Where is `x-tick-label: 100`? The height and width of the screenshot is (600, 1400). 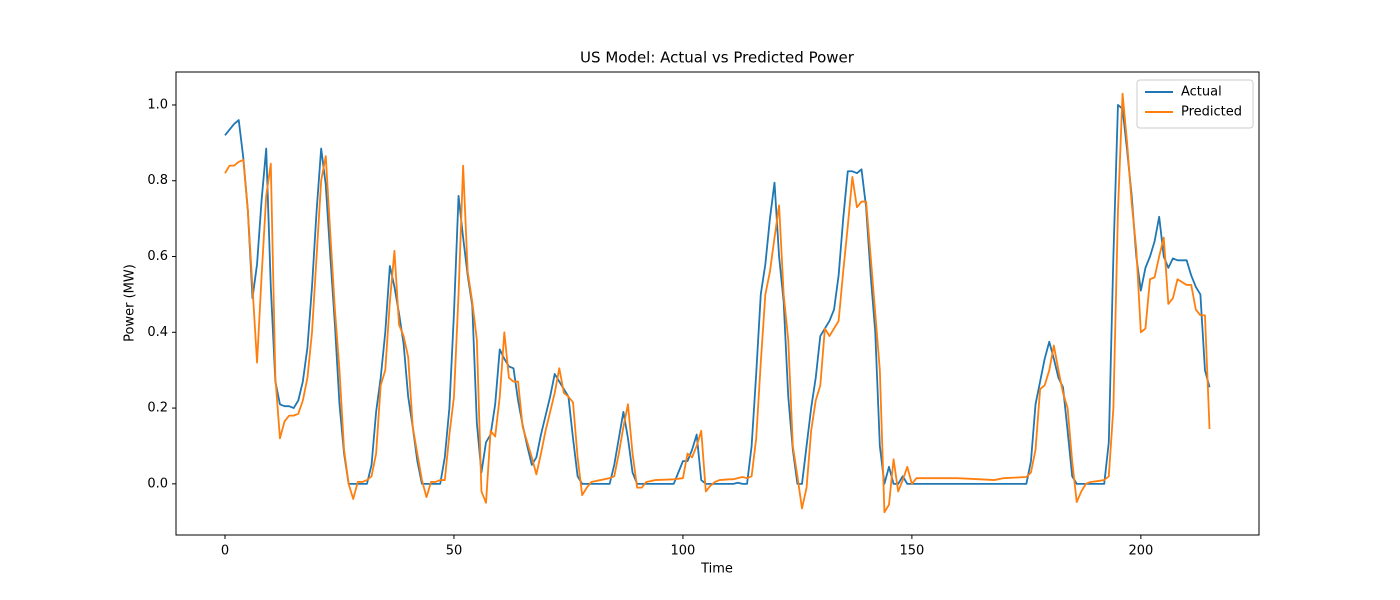
x-tick-label: 100 is located at coordinates (683, 551).